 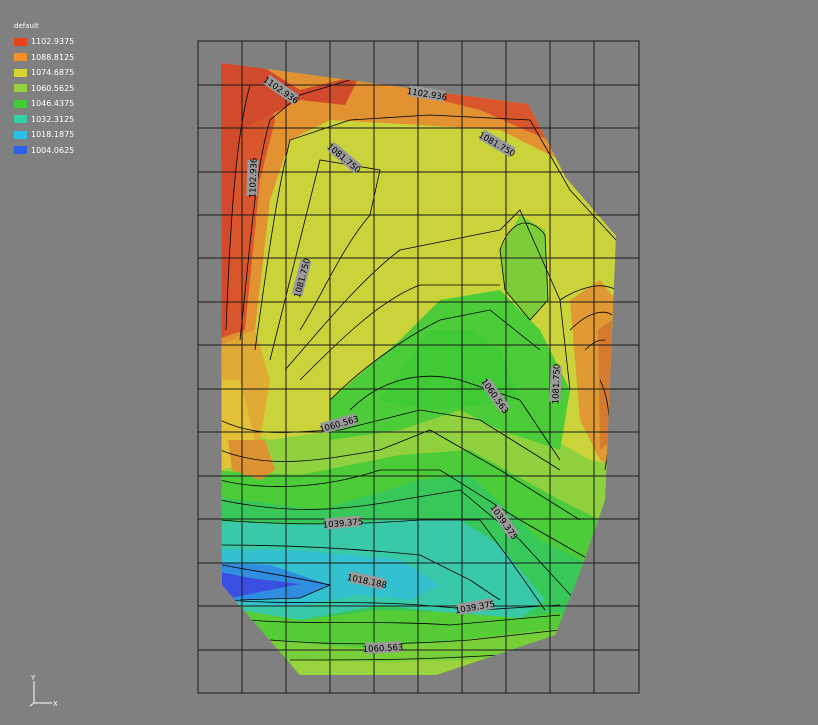 I want to click on legend-item: 1004.0625, so click(x=44, y=151).